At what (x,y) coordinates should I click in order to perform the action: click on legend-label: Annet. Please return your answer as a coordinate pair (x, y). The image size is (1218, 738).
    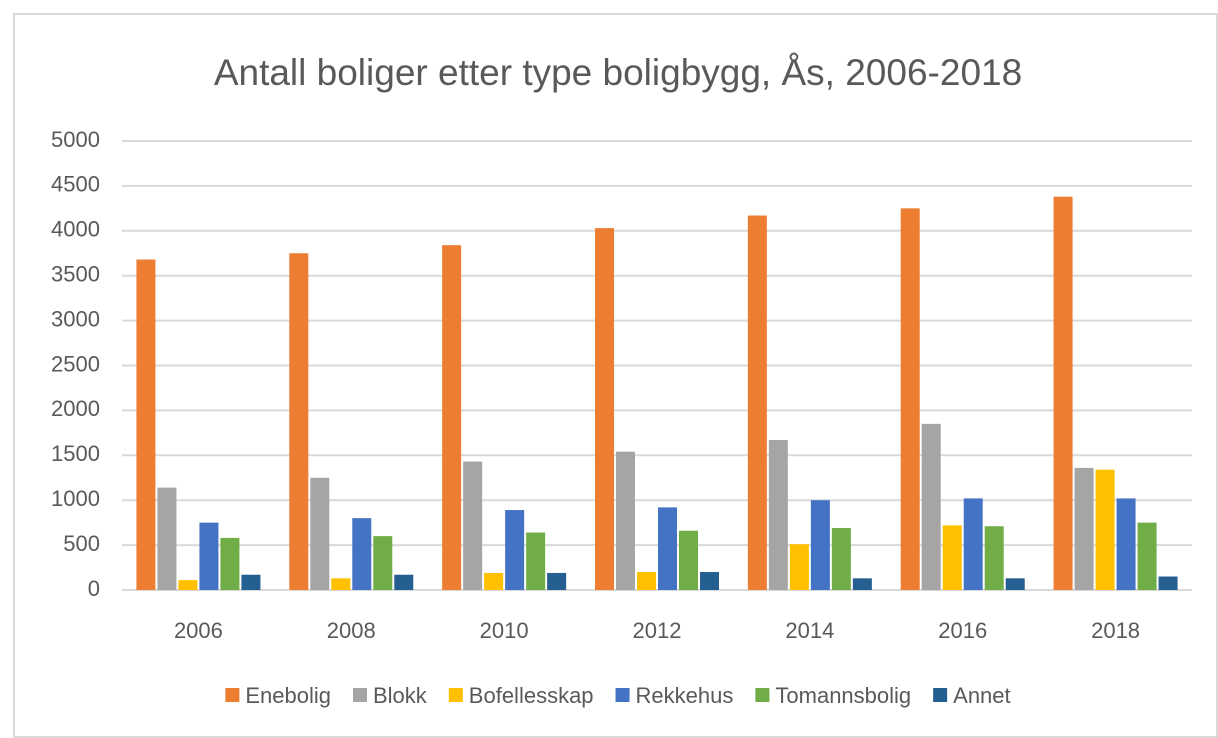
    Looking at the image, I should click on (982, 695).